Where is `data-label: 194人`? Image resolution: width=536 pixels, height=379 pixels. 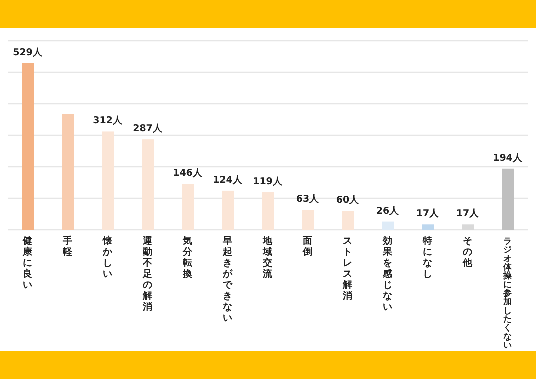 data-label: 194人 is located at coordinates (508, 158).